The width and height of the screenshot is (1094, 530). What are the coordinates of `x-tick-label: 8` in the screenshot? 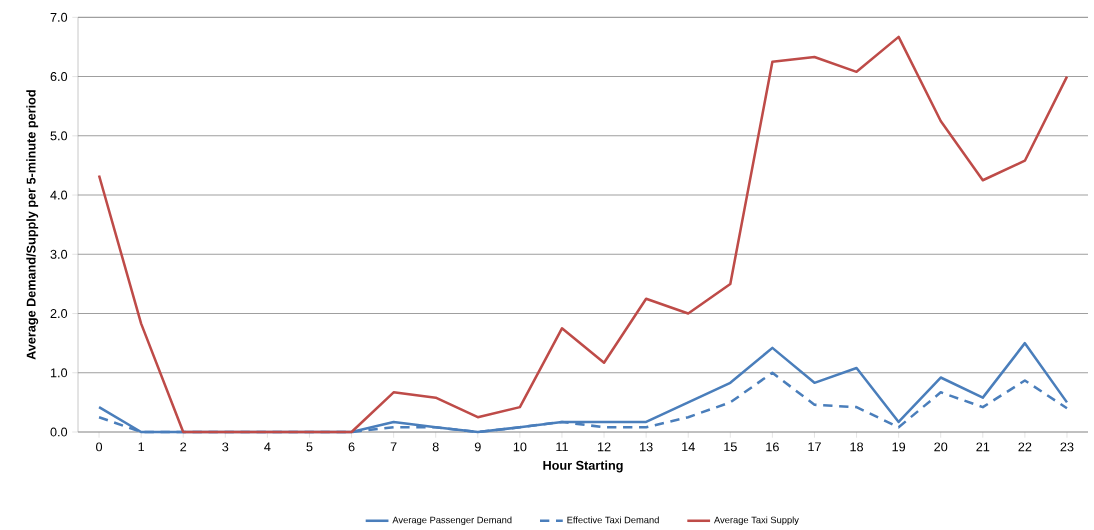 It's located at (435, 447).